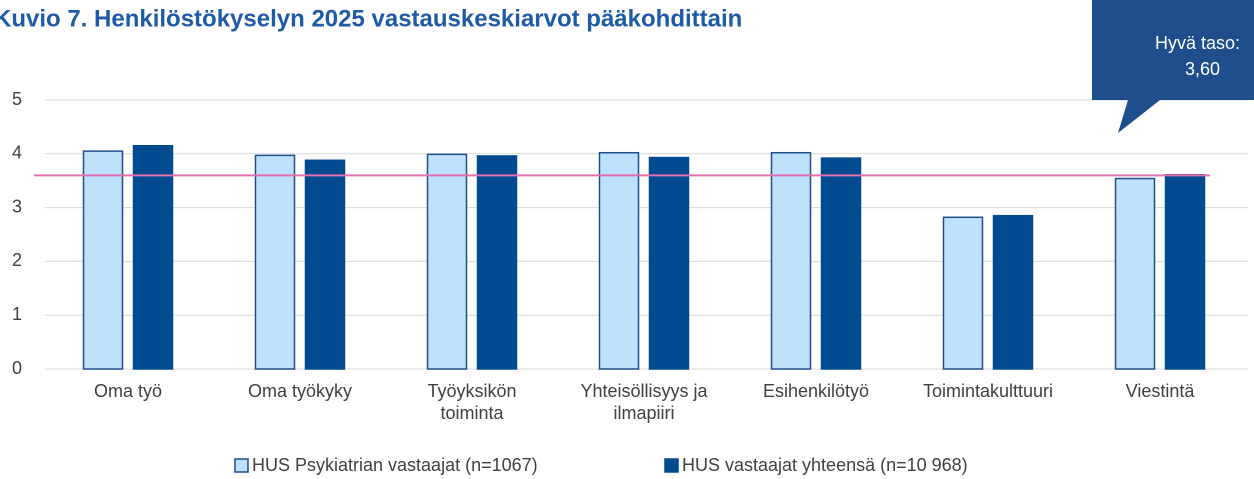 The image size is (1254, 479). What do you see at coordinates (988, 391) in the screenshot?
I see `x-tick-label: Toimintakulttuuri` at bounding box center [988, 391].